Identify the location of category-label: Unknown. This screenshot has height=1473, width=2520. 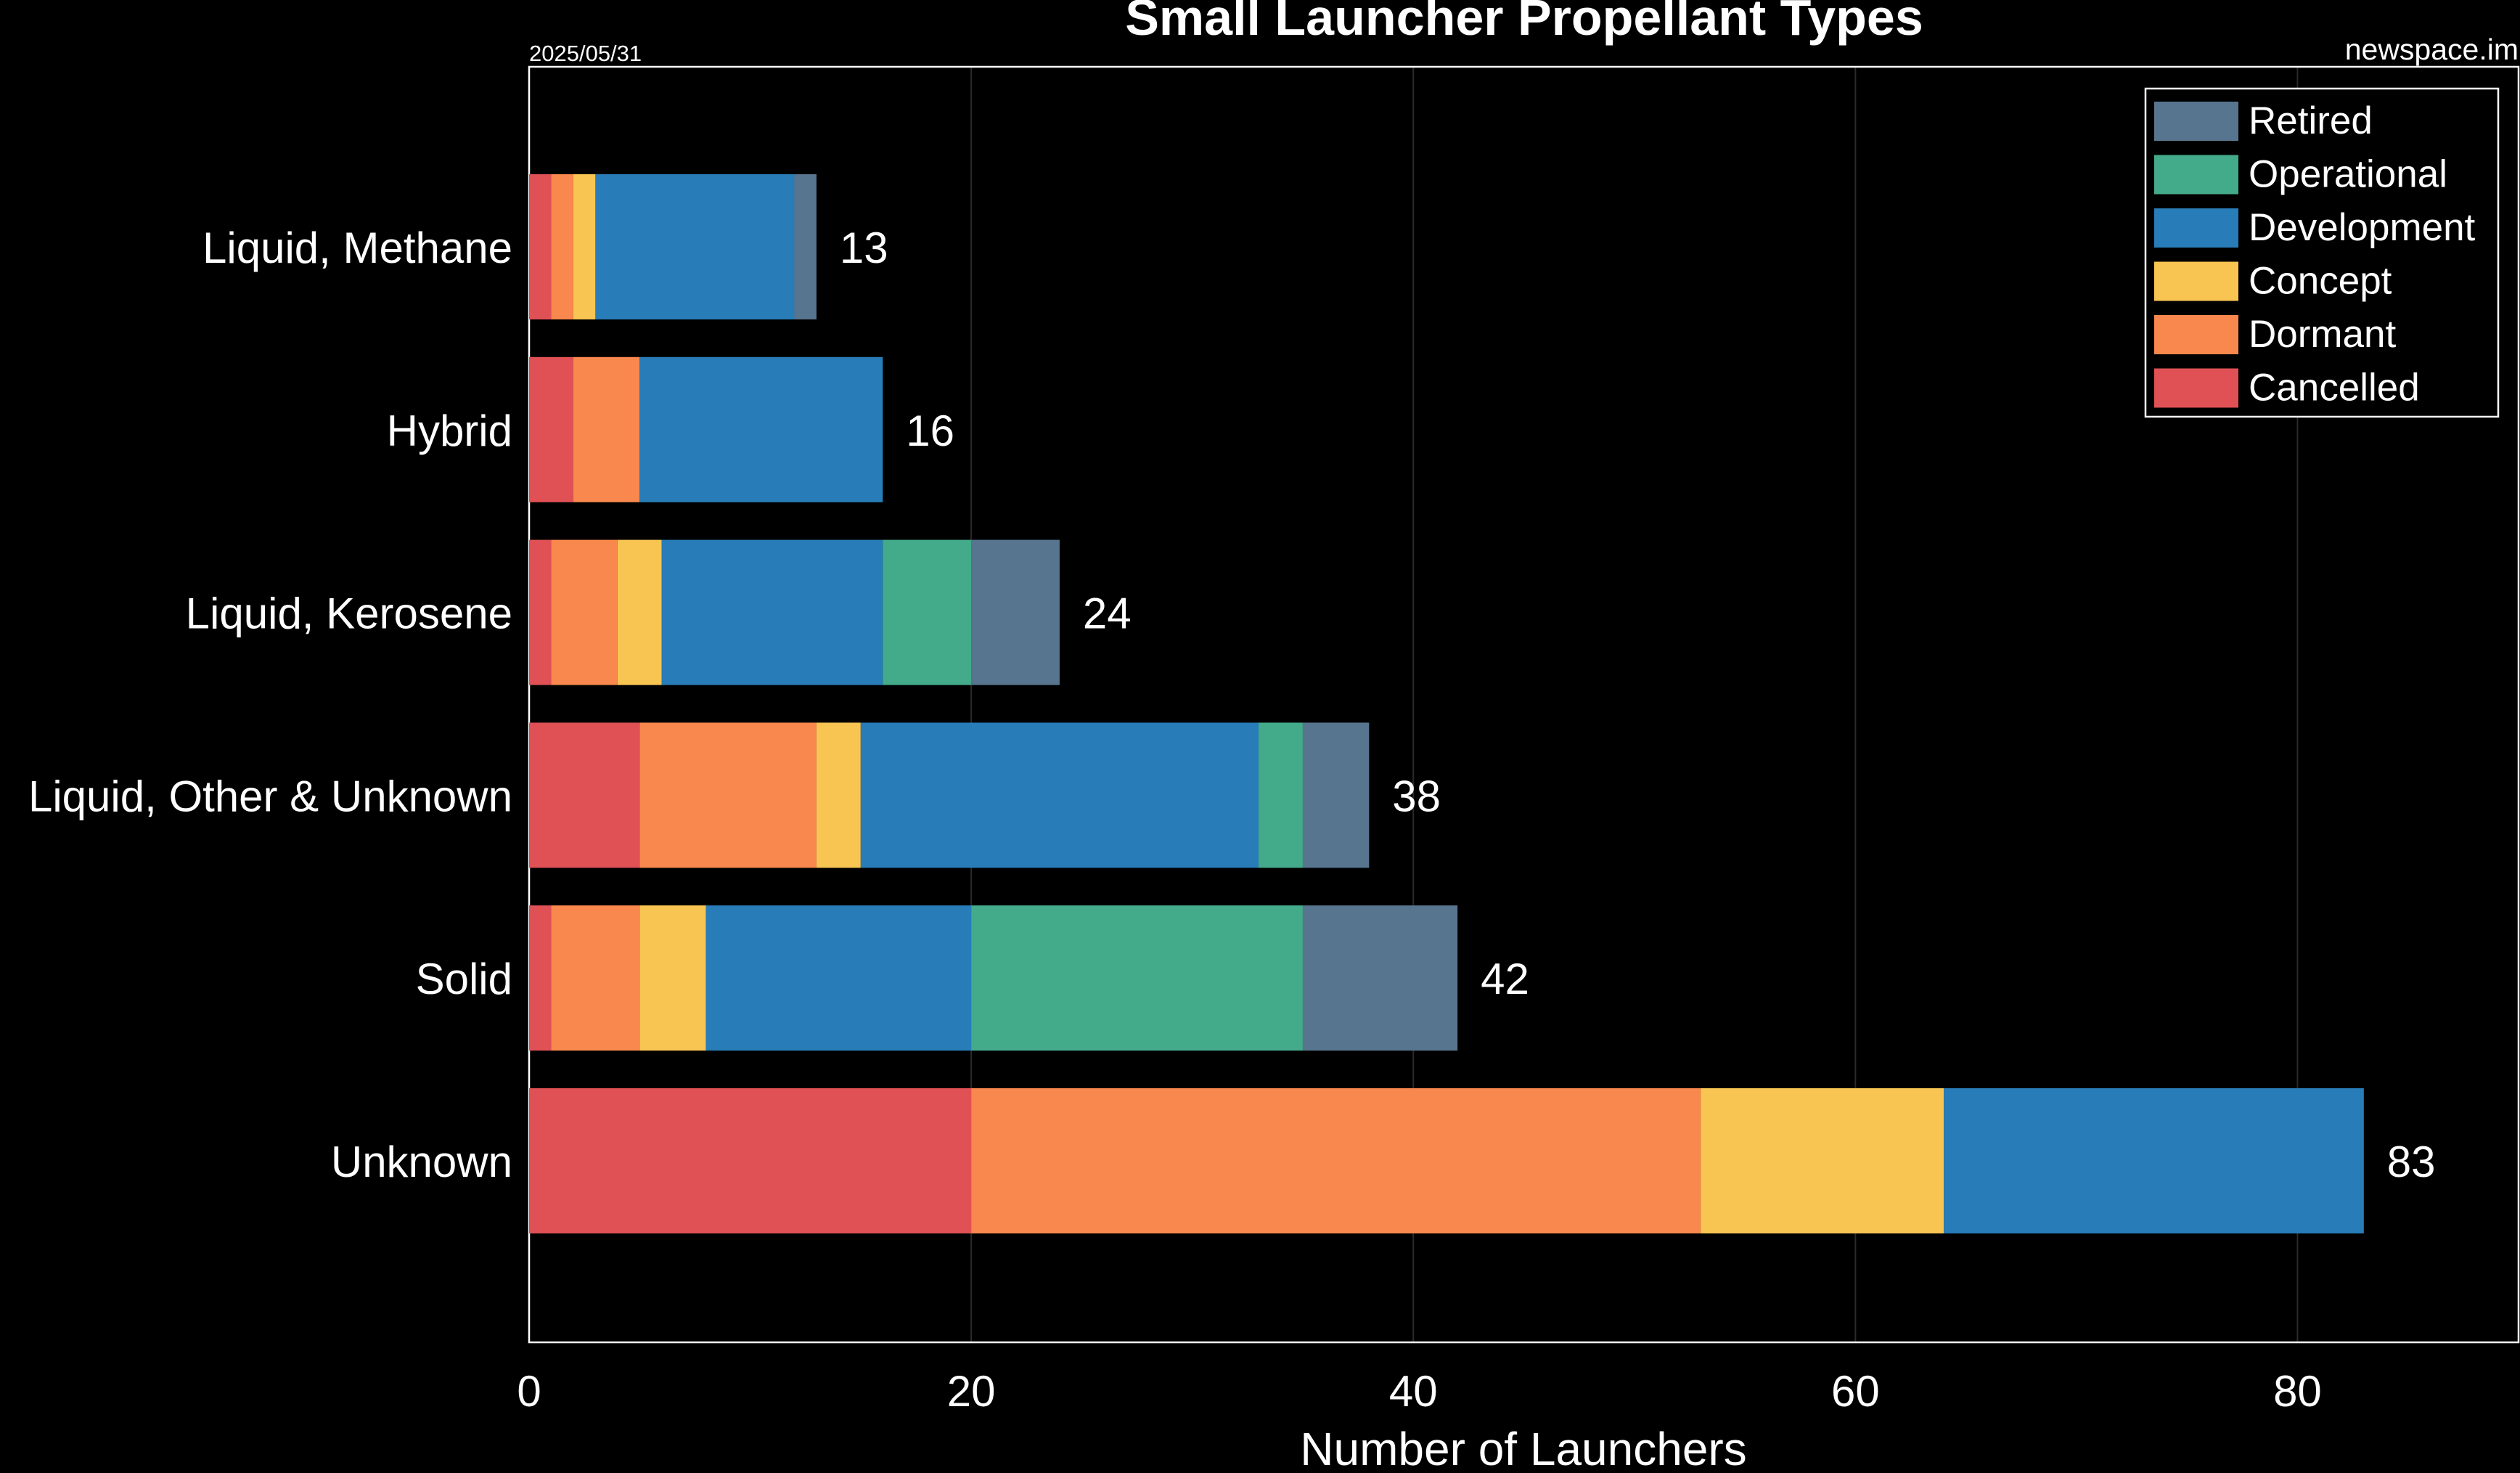
(421, 1162).